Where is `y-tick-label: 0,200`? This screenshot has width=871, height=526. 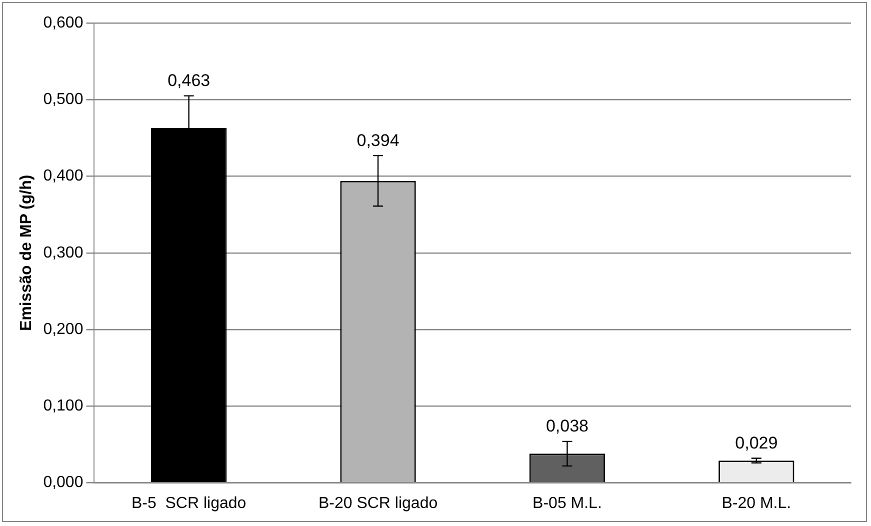 y-tick-label: 0,200 is located at coordinates (63, 329).